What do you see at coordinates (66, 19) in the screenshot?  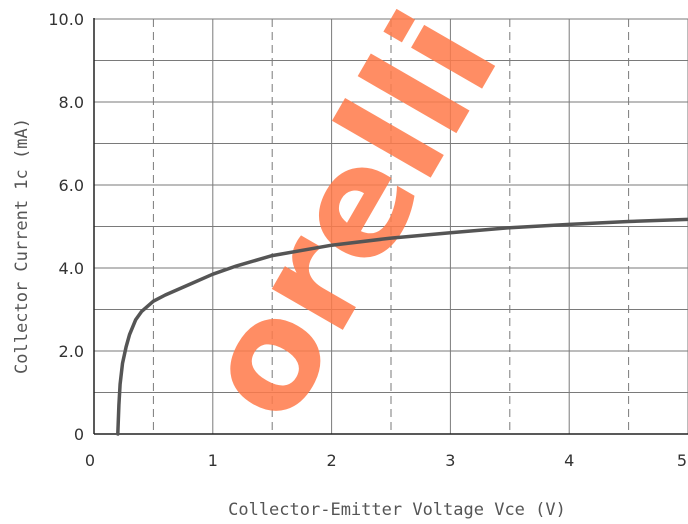 I see `y-tick-label: 10.0` at bounding box center [66, 19].